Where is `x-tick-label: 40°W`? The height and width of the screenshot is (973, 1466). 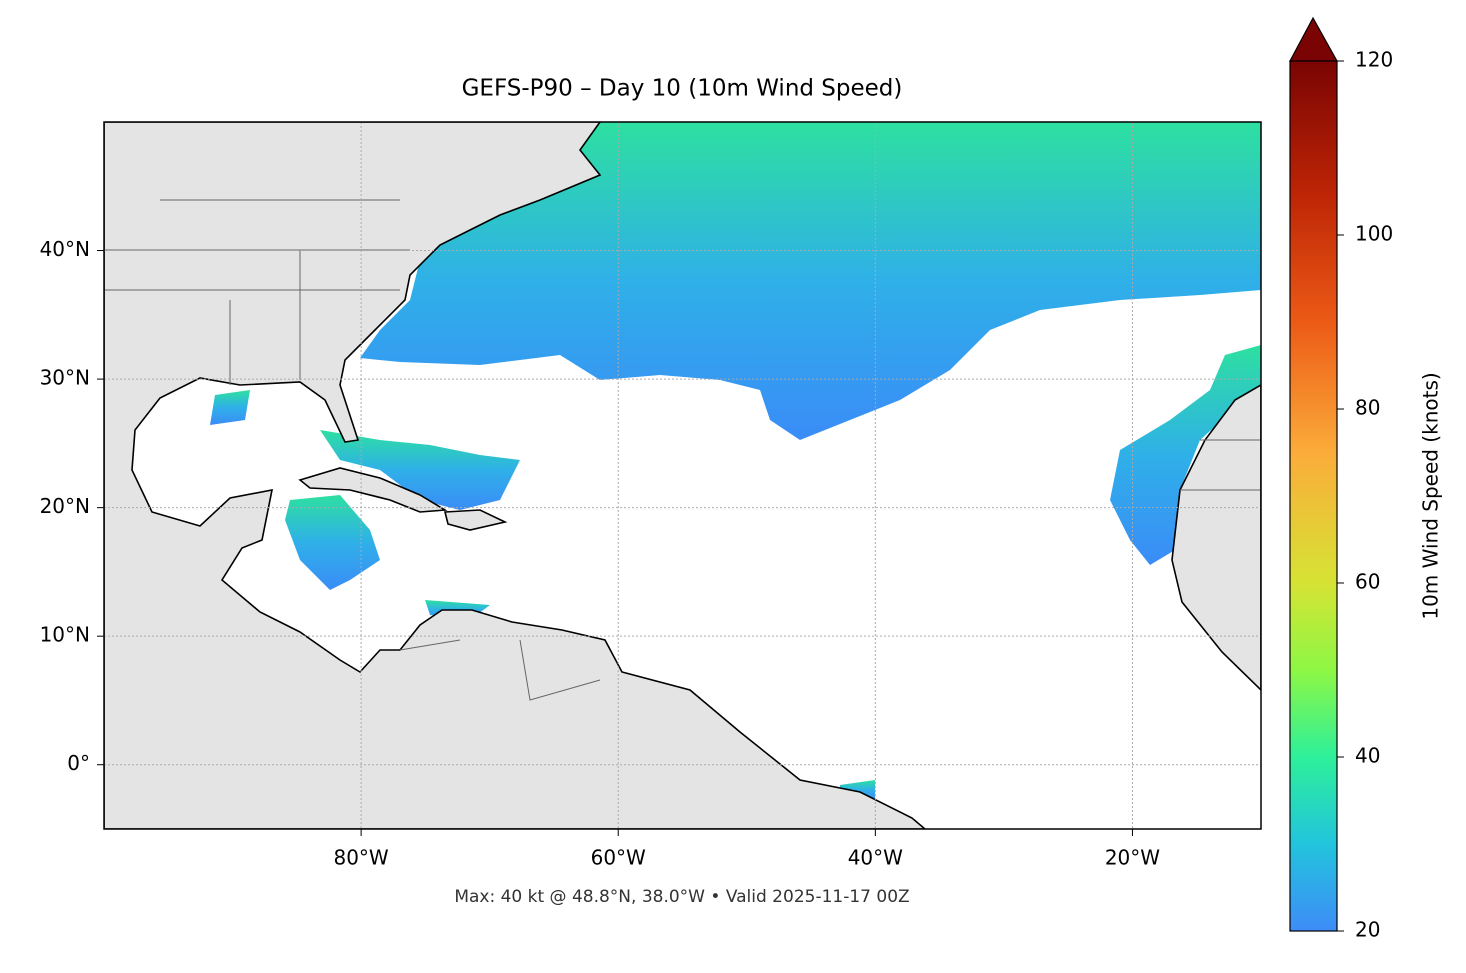 x-tick-label: 40°W is located at coordinates (875, 858).